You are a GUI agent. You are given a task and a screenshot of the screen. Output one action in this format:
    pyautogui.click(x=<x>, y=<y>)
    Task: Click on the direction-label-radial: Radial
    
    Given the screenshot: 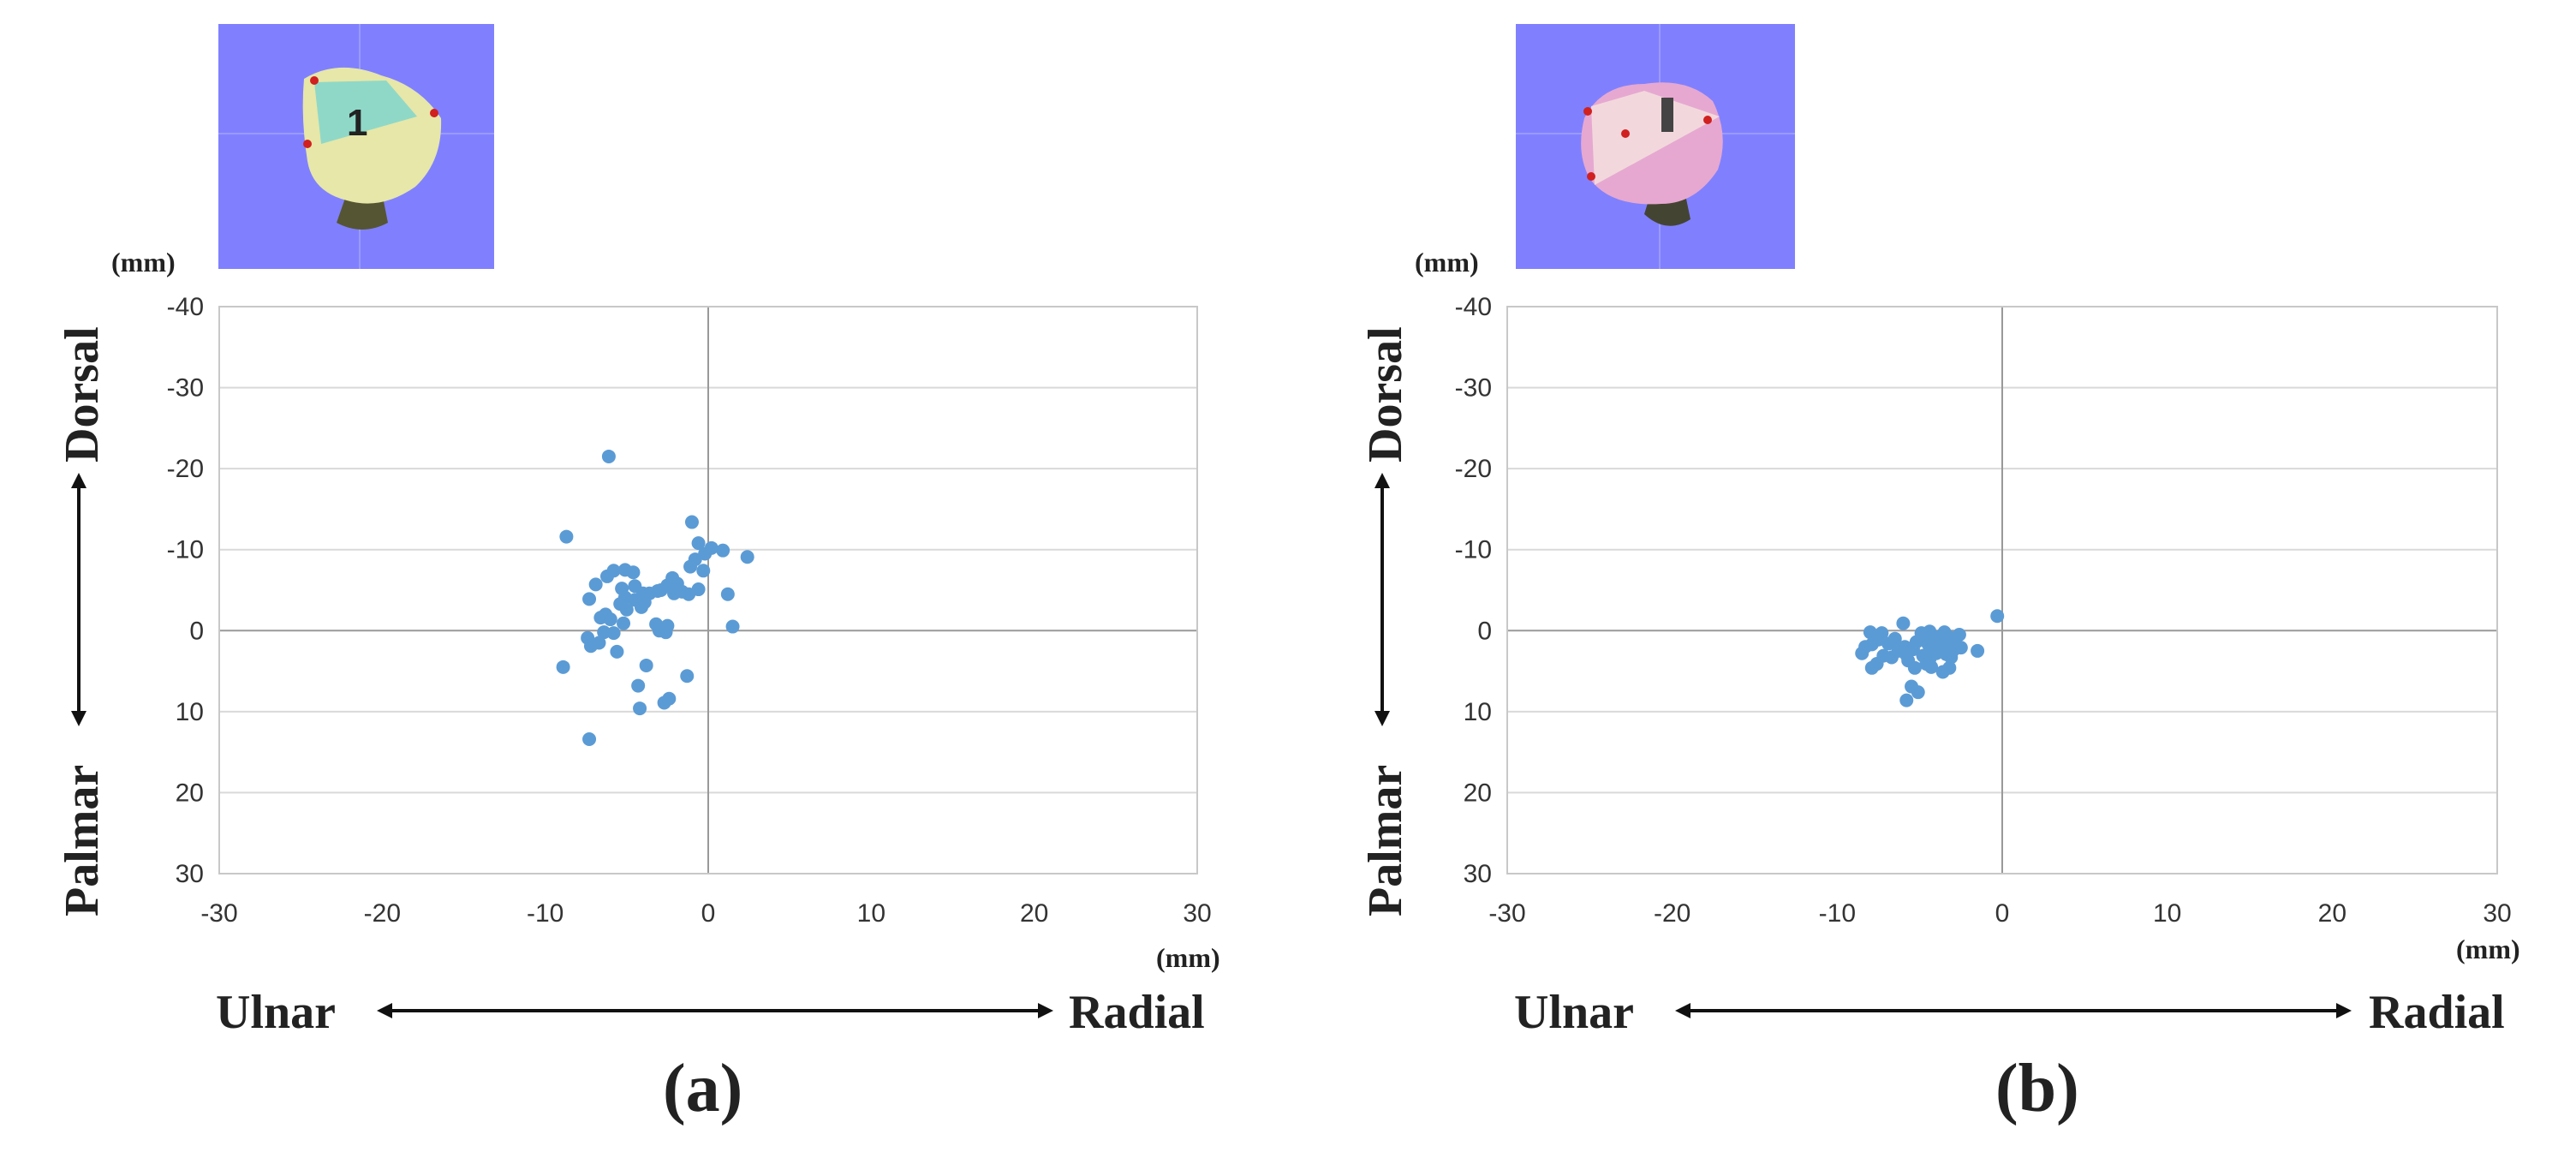 What is the action you would take?
    pyautogui.click(x=1137, y=1012)
    